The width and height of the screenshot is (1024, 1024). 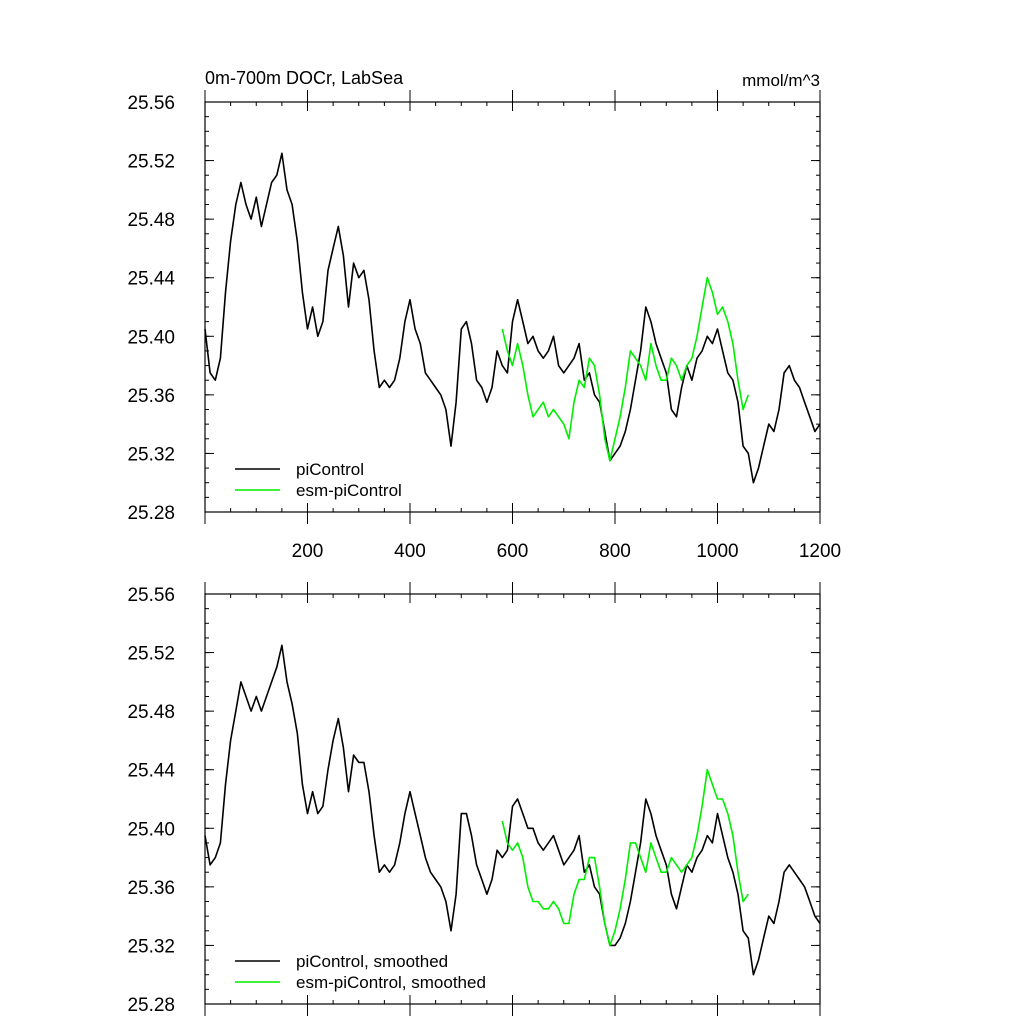 What do you see at coordinates (781, 80) in the screenshot?
I see `units-label: mmol/m^3` at bounding box center [781, 80].